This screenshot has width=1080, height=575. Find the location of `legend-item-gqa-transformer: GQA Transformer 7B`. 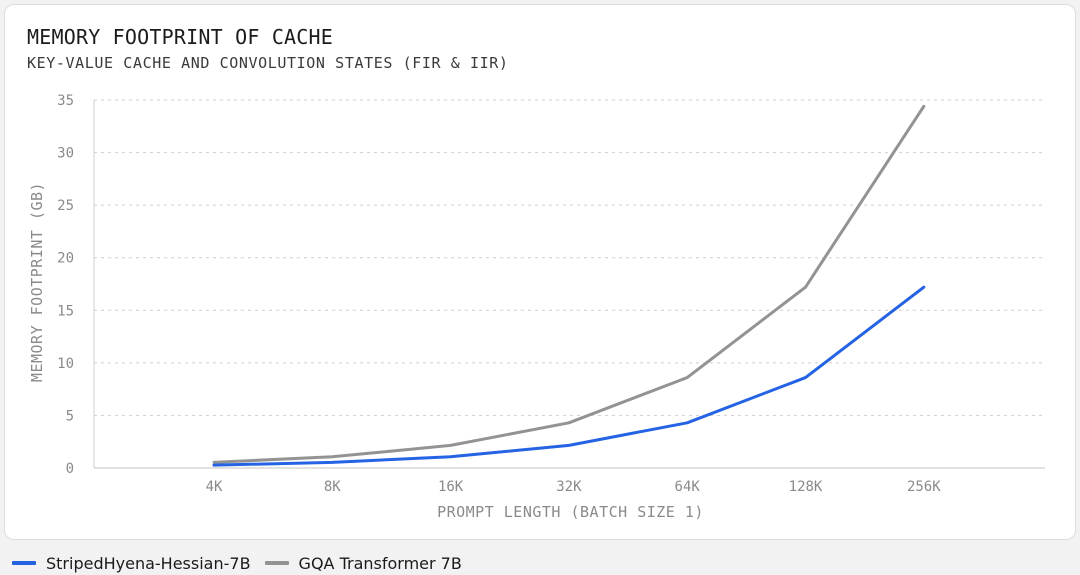

legend-item-gqa-transformer: GQA Transformer 7B is located at coordinates (363, 563).